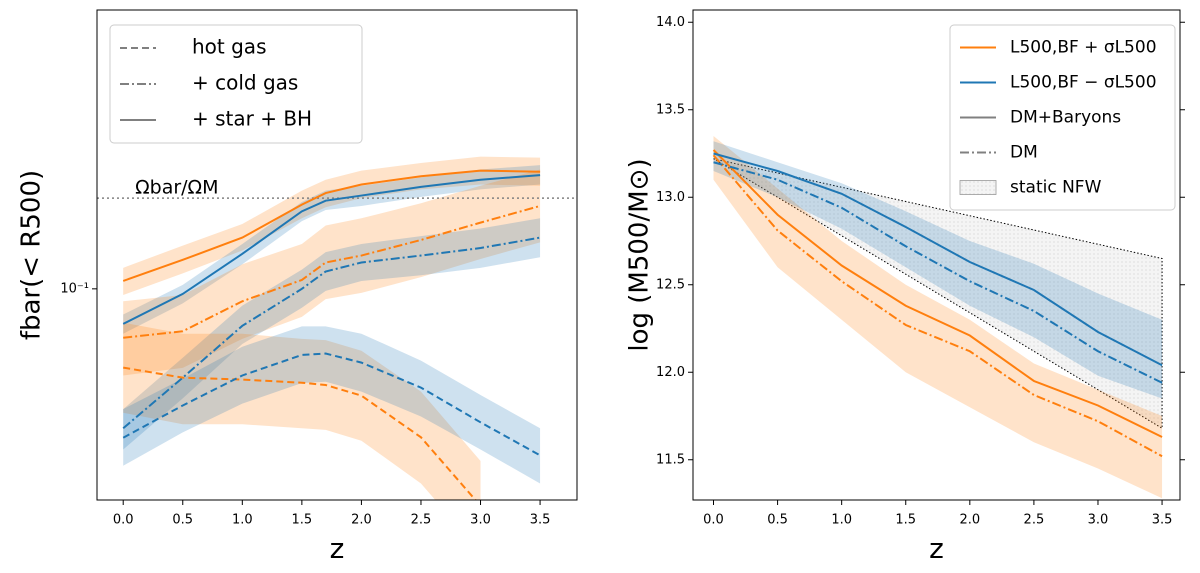 The height and width of the screenshot is (573, 1200). I want to click on legend-patch, so click(978, 187).